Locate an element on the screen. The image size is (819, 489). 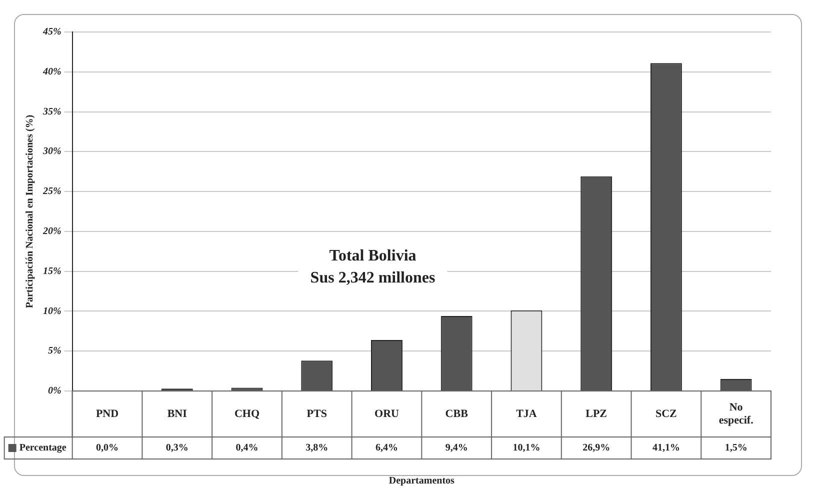
y-tick-label: 10% is located at coordinates (52, 311).